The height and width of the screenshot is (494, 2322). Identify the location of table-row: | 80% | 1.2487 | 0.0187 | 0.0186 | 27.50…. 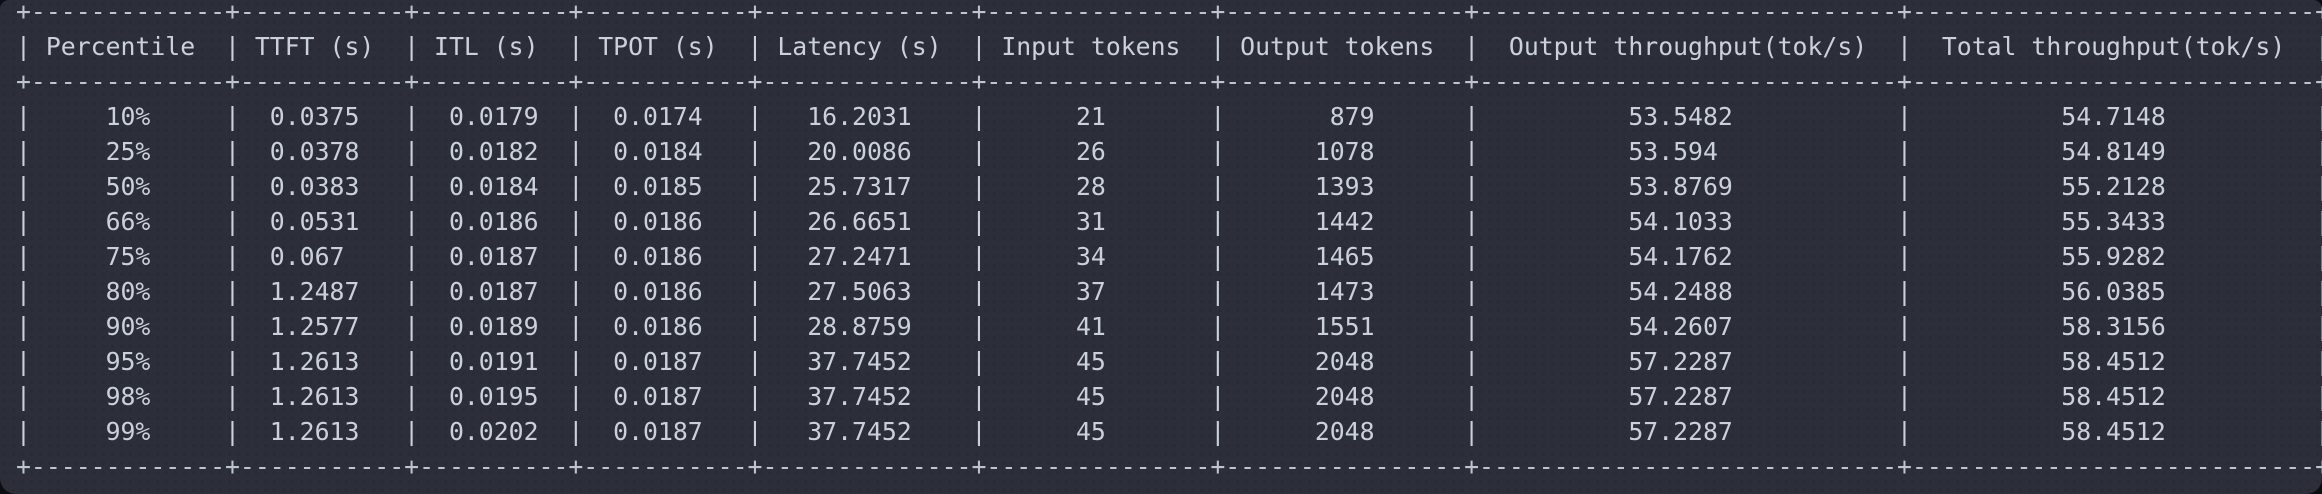
(1169, 291).